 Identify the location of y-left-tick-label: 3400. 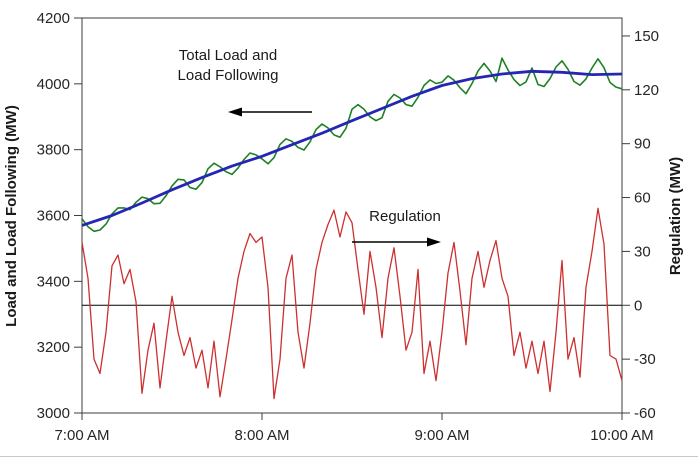
(53, 281).